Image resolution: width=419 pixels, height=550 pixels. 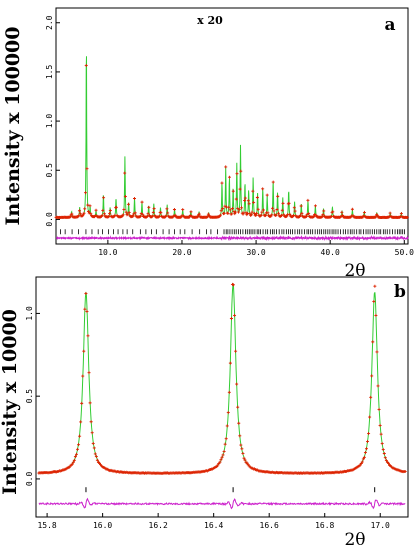 What do you see at coordinates (29, 479) in the screenshot?
I see `y-tick-label: 0.0` at bounding box center [29, 479].